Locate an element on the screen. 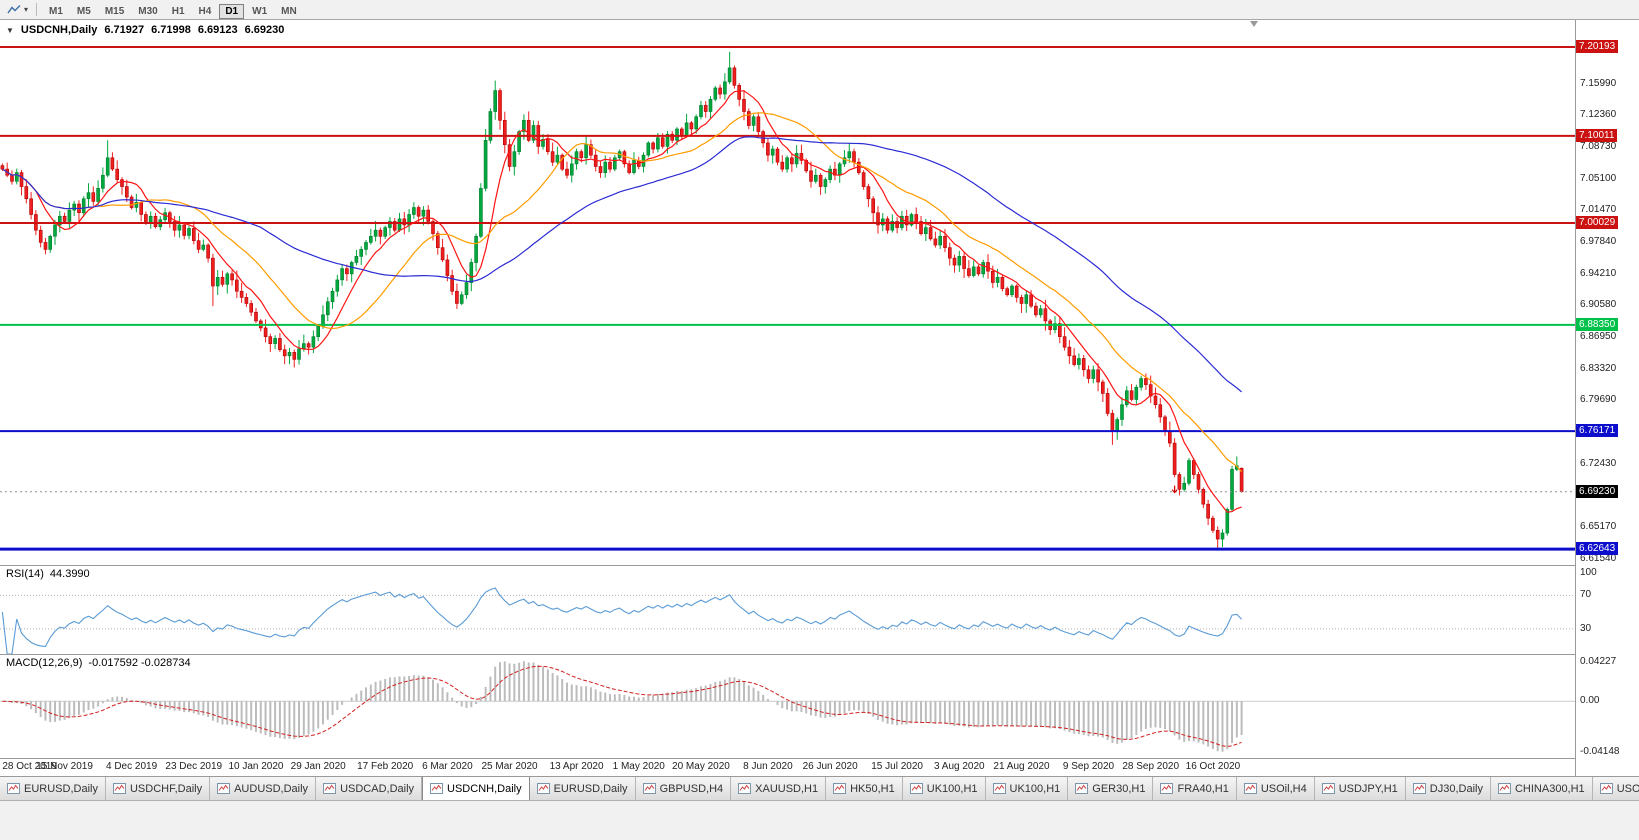 This screenshot has width=1639, height=840. symbol-label: USDCNH,Daily is located at coordinates (59, 30).